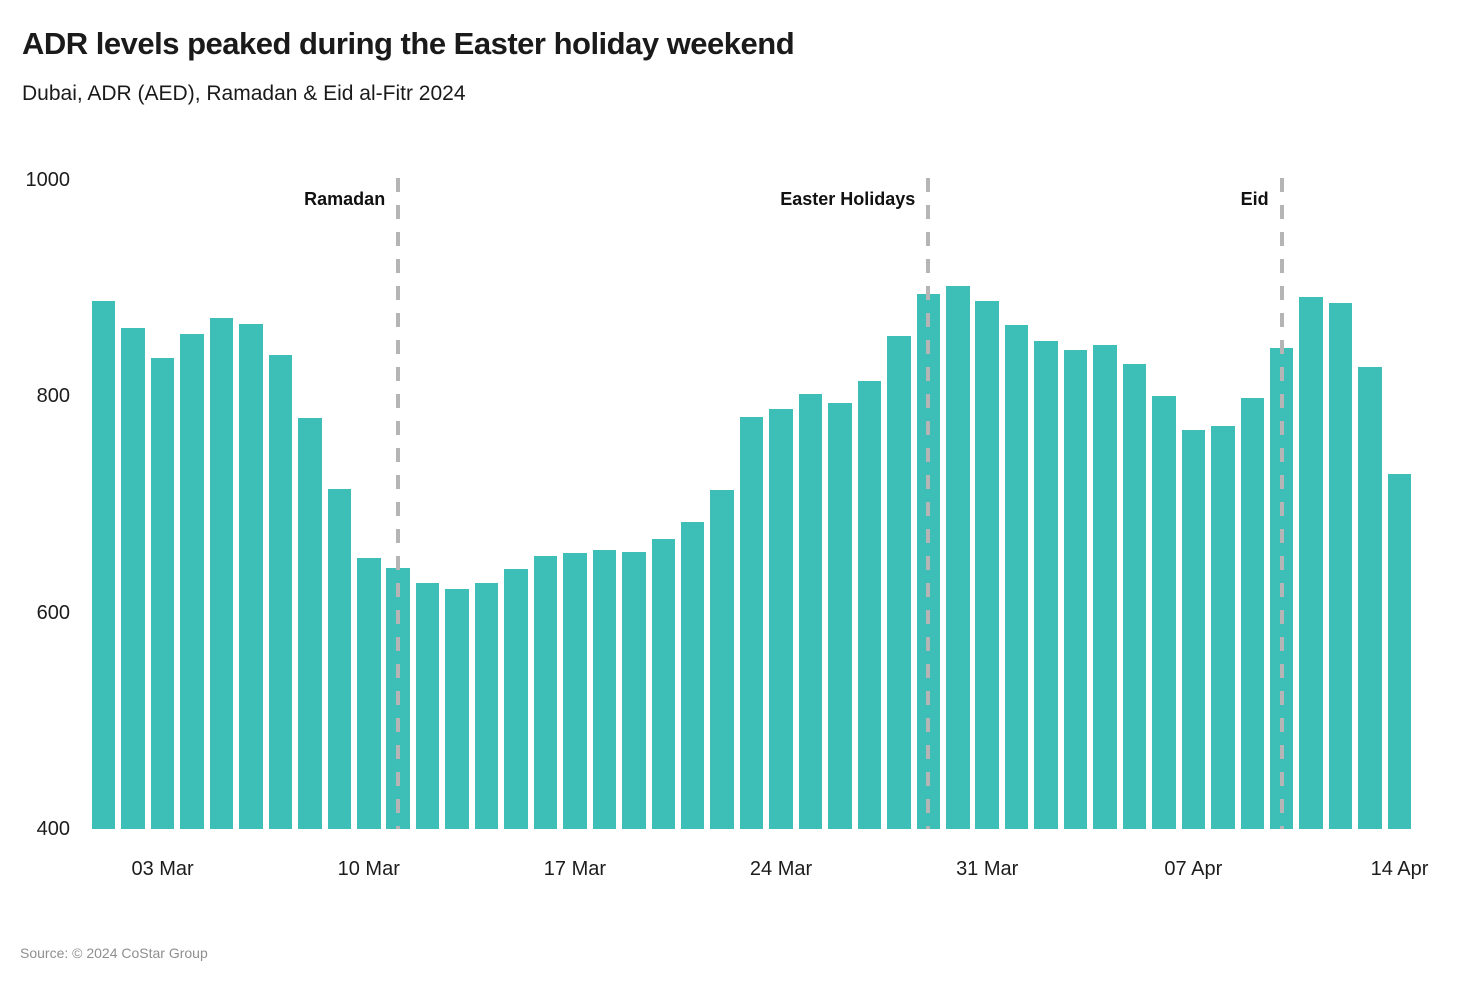 The height and width of the screenshot is (984, 1458). I want to click on y-tick-label-600: 600, so click(53, 612).